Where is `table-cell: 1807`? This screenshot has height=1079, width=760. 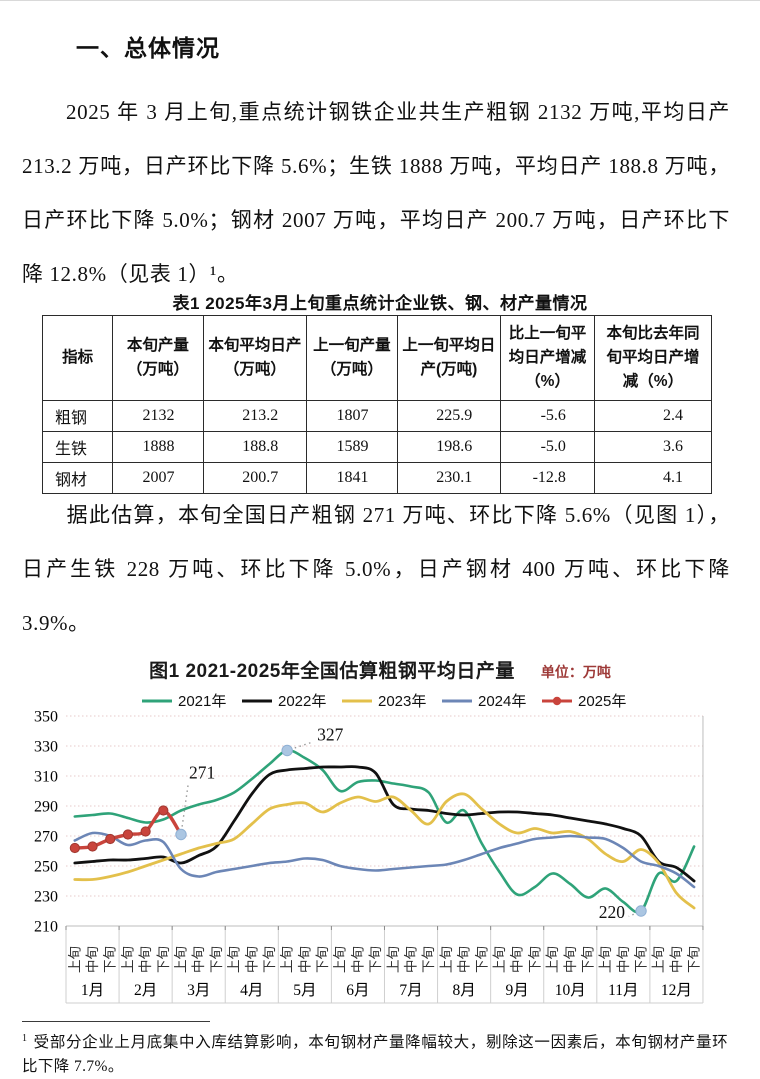
table-cell: 1807 is located at coordinates (352, 416).